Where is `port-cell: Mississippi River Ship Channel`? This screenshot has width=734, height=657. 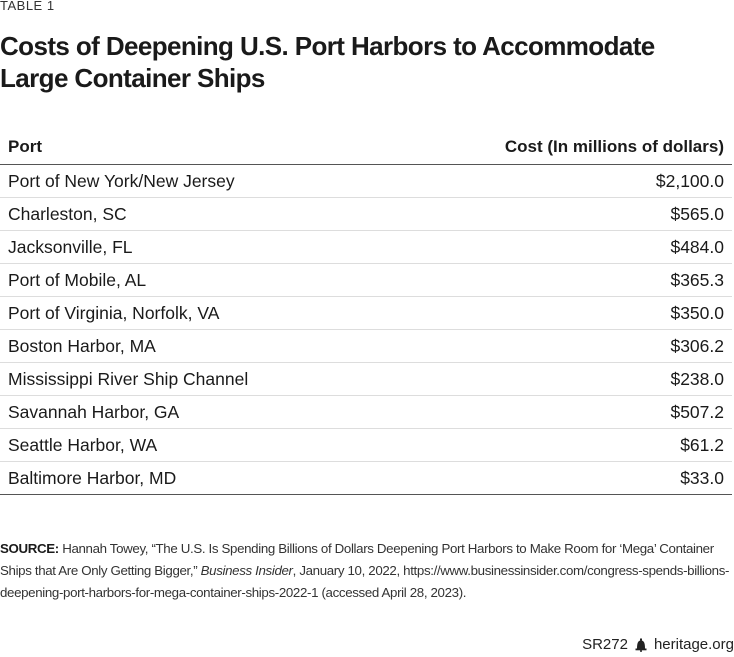
port-cell: Mississippi River Ship Channel is located at coordinates (191, 379).